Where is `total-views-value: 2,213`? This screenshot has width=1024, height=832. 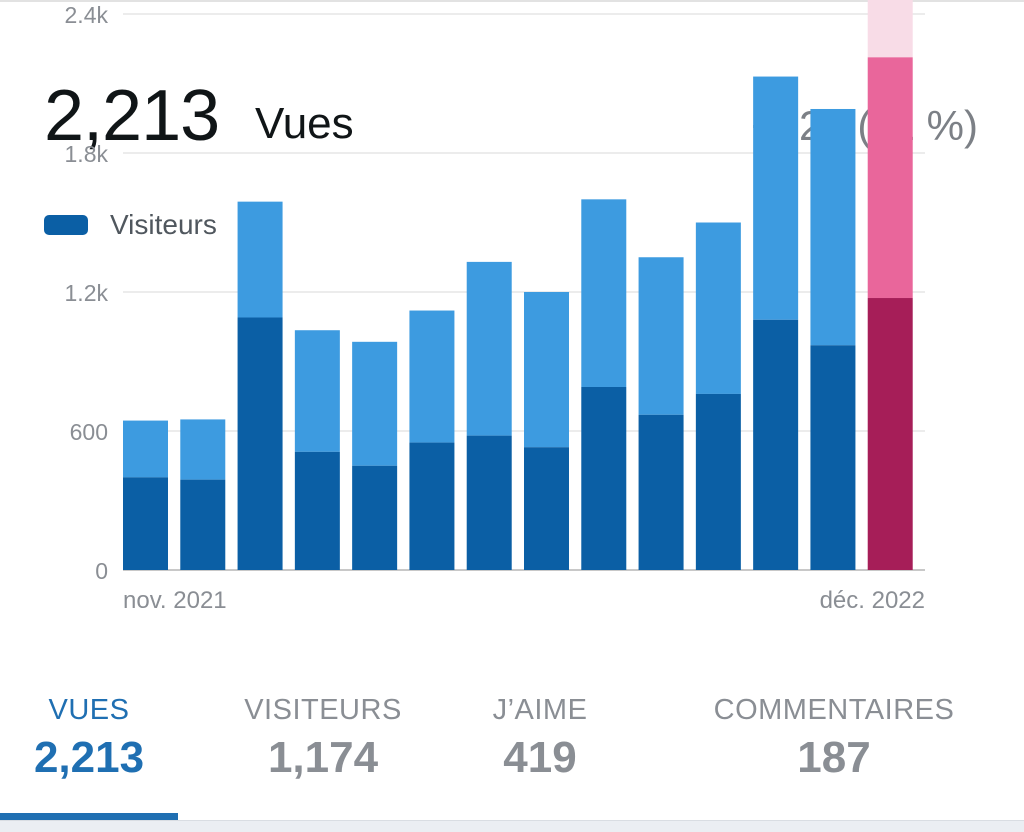 total-views-value: 2,213 is located at coordinates (132, 116).